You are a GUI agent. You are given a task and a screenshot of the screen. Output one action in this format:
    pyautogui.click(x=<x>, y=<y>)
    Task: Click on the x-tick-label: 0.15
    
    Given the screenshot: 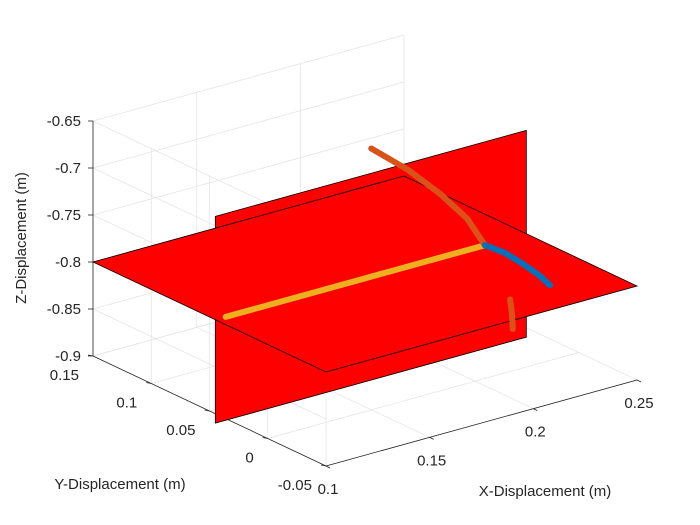 What is the action you would take?
    pyautogui.click(x=431, y=460)
    